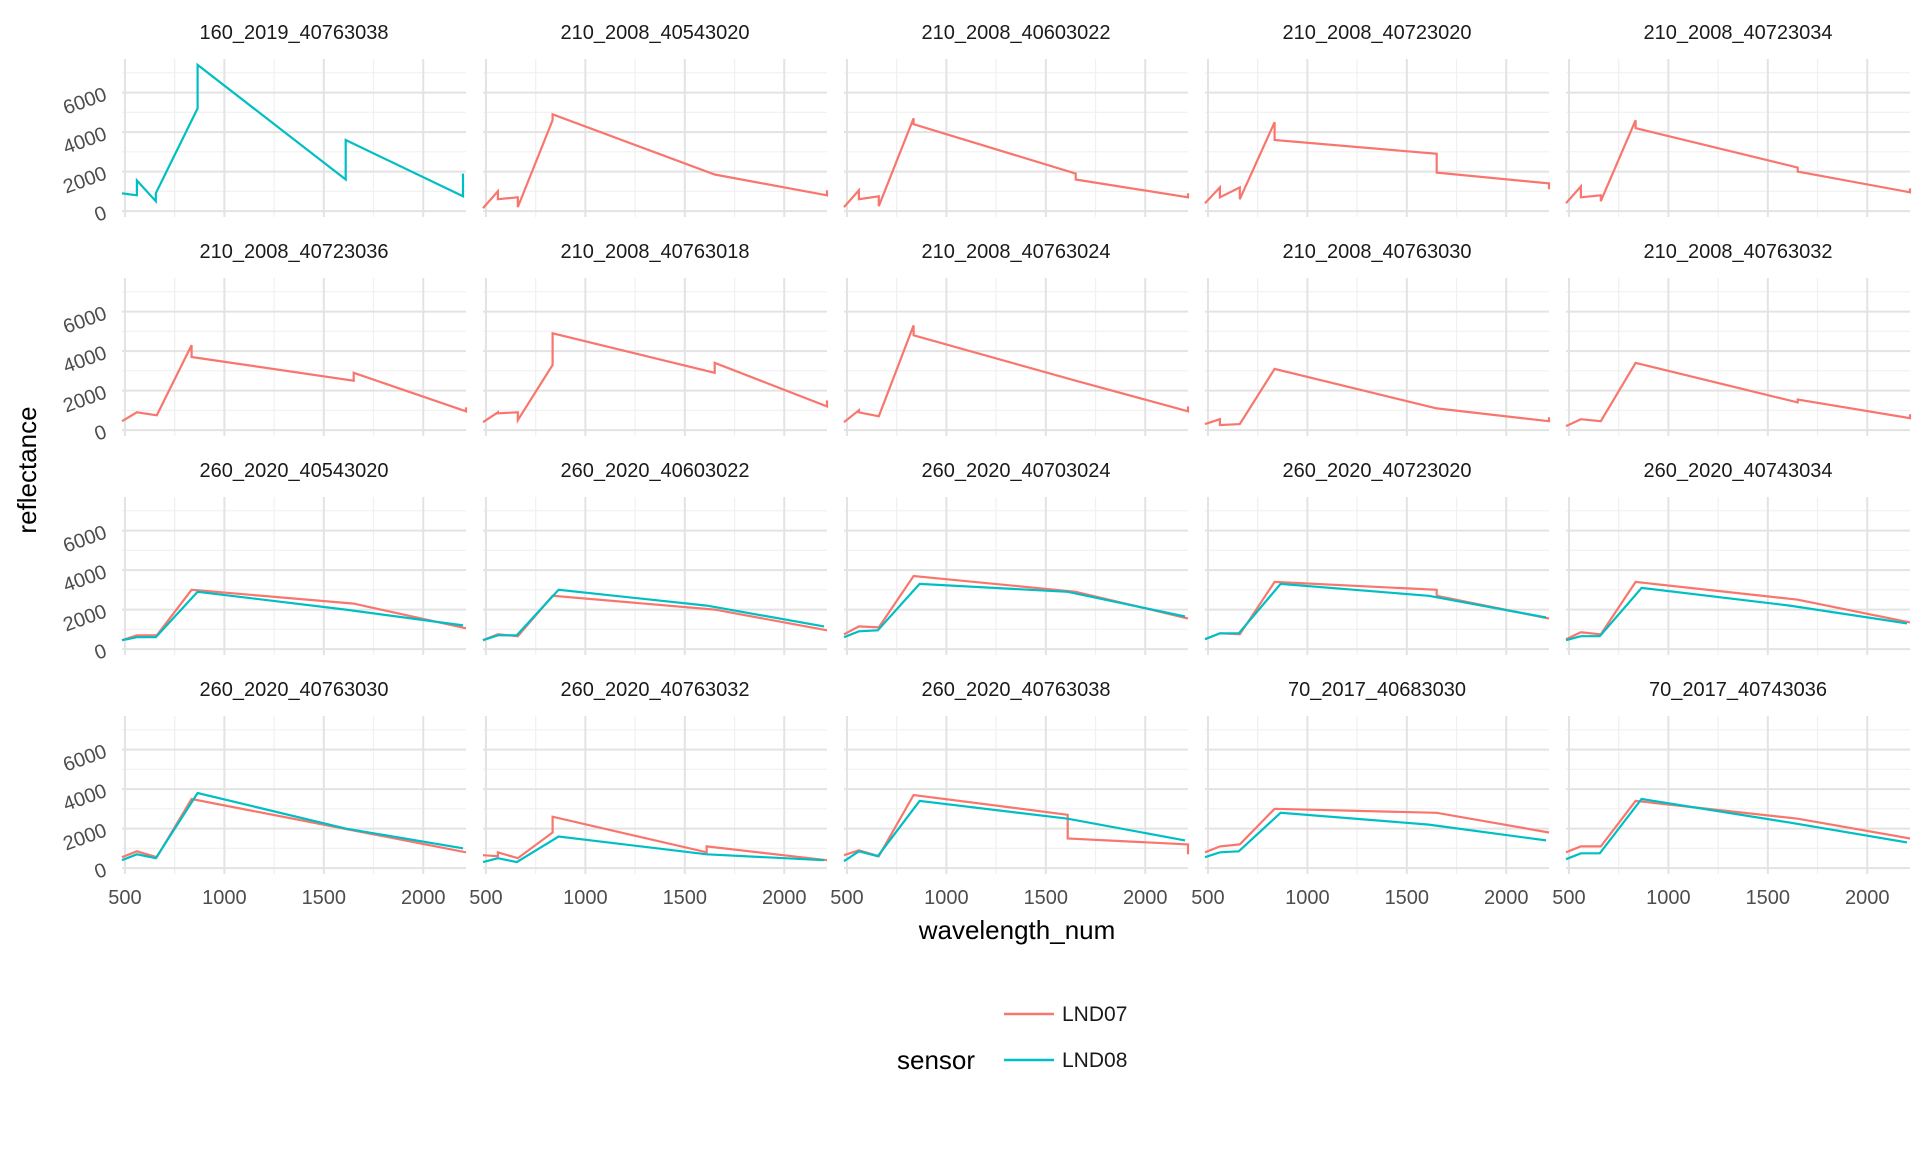  Describe the element at coordinates (293, 690) in the screenshot. I see `panel-title: 260_2020_40763030` at that location.